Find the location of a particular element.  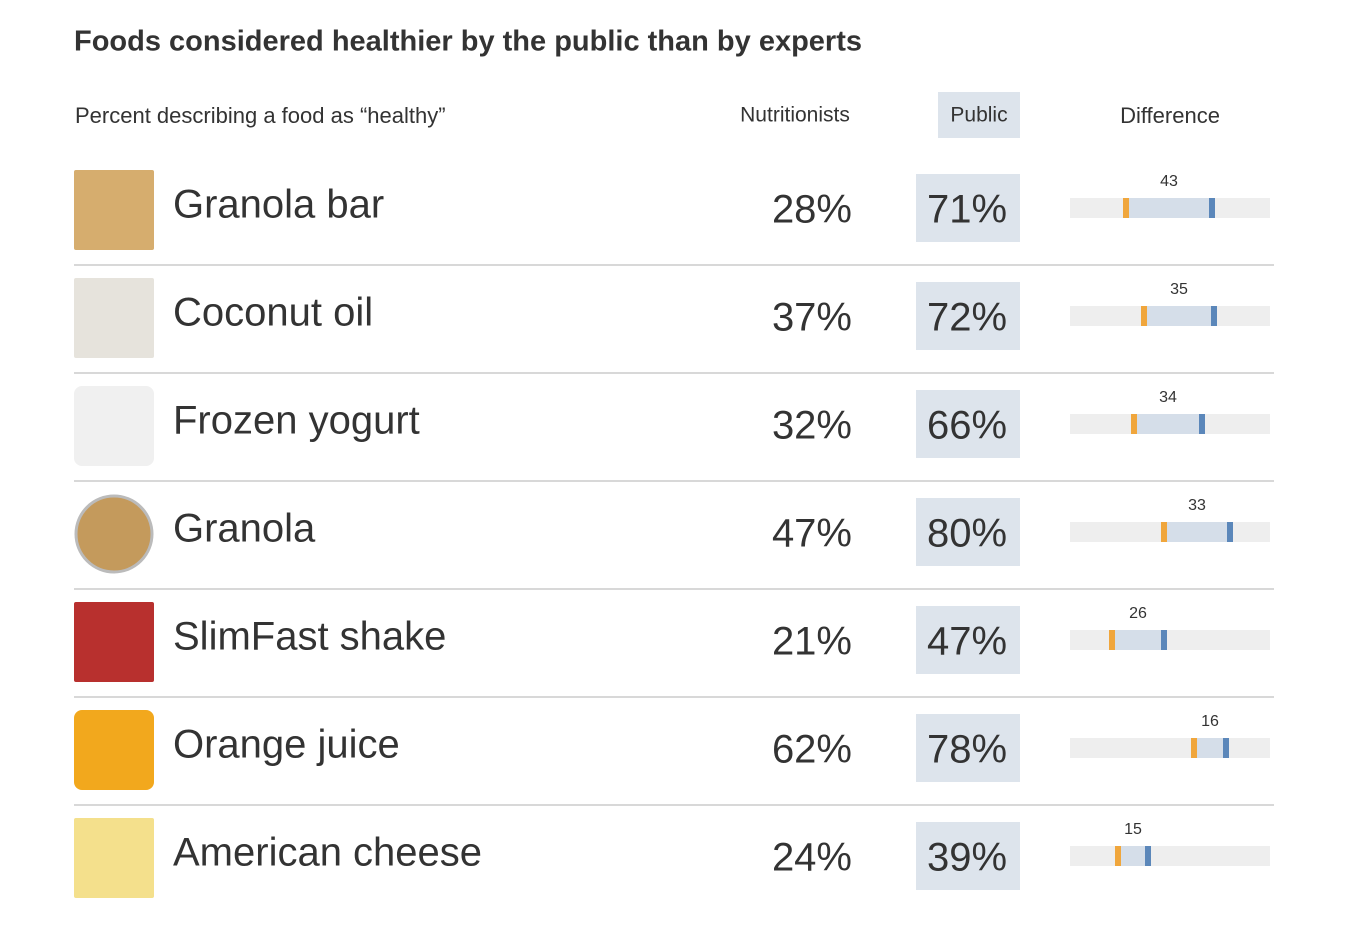

public-value: 47% is located at coordinates (967, 642).